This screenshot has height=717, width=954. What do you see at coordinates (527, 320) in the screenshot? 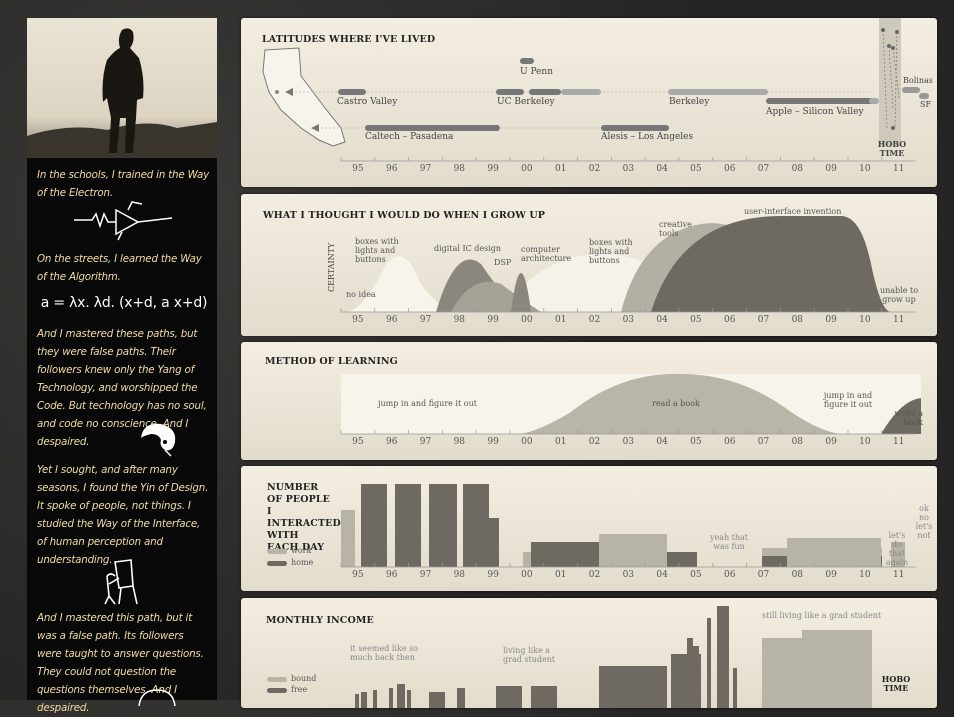
I see `year-label: 00` at bounding box center [527, 320].